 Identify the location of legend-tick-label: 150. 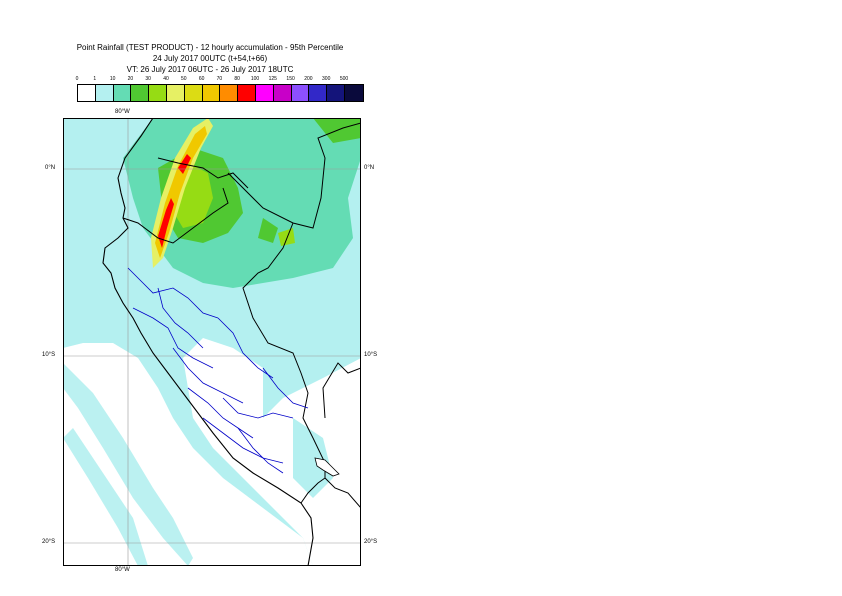
(290, 79).